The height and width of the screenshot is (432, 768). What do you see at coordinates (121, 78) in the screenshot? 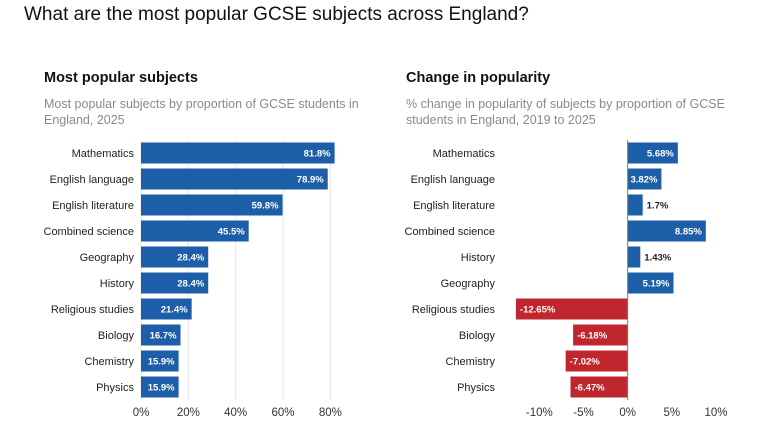
I see `chart-title: Most popular subjects` at bounding box center [121, 78].